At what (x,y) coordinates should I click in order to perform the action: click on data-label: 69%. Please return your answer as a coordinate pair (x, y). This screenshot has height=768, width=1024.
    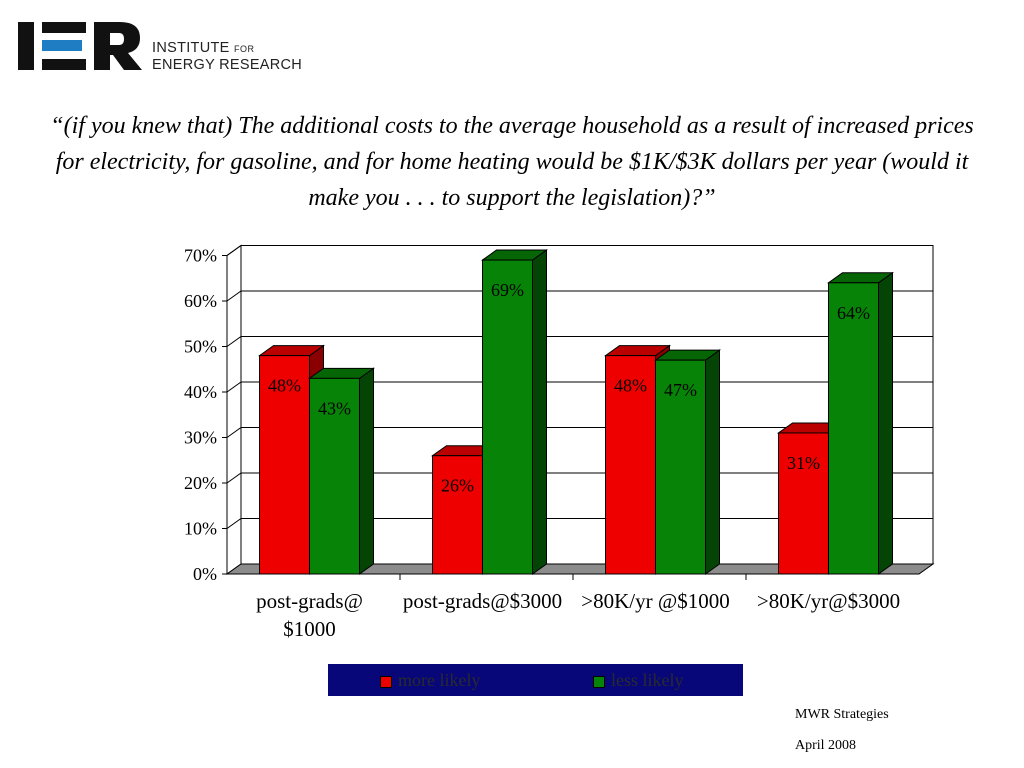
    Looking at the image, I should click on (507, 290).